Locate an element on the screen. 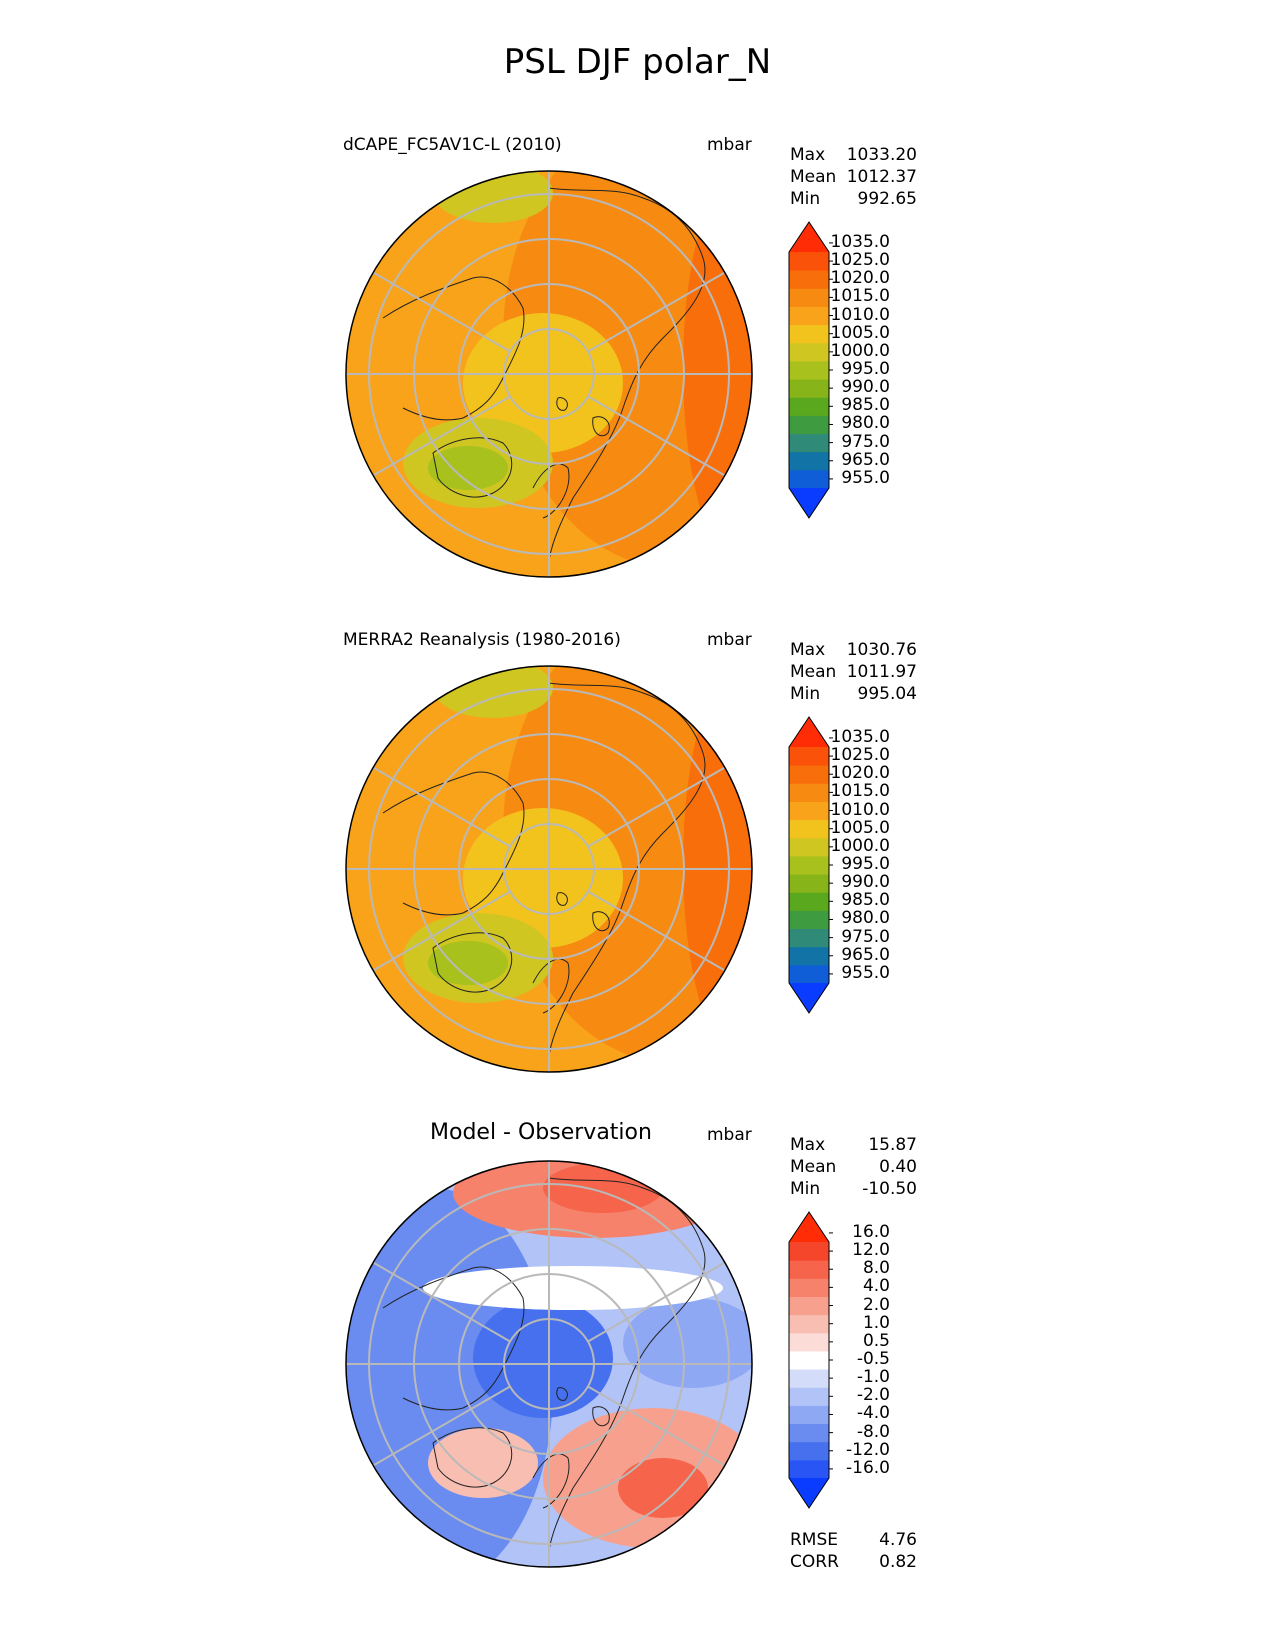 The image size is (1275, 1650). colorbar-tick-label: 1.0 is located at coordinates (876, 1322).